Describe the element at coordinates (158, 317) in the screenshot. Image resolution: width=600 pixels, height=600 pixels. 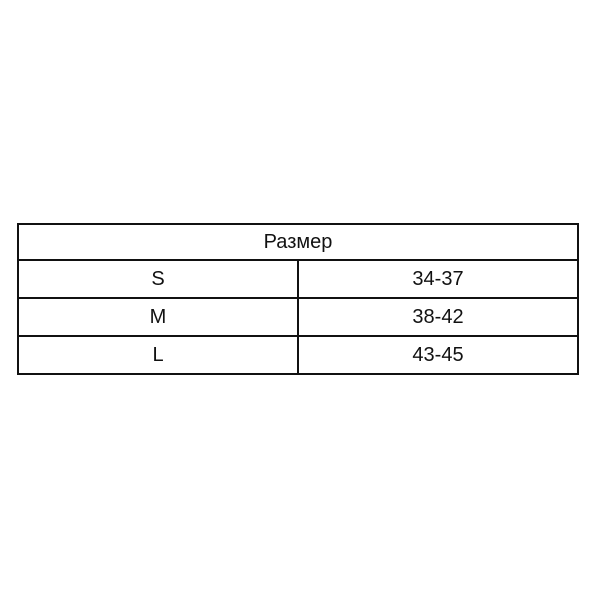
I see `size-cell: M` at that location.